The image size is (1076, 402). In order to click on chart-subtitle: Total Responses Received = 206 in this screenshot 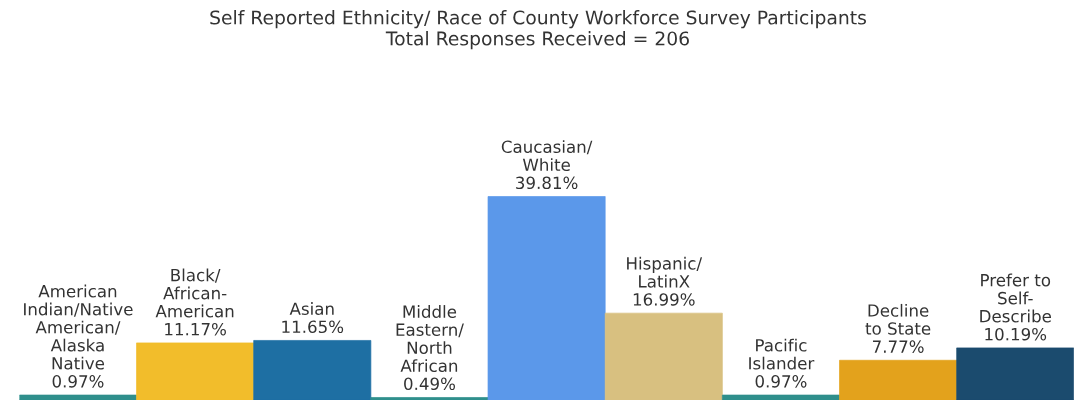, I will do `click(537, 40)`.